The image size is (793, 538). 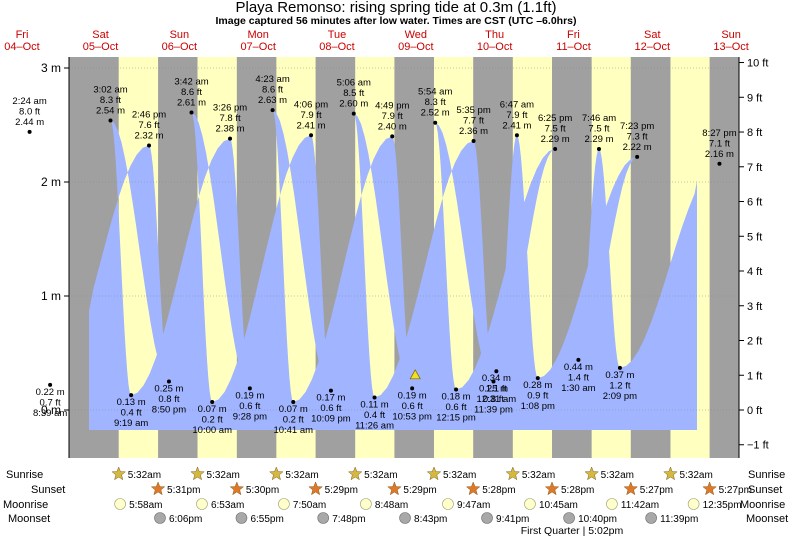 I want to click on y-tick-label-left: 2 m, so click(x=51, y=182).